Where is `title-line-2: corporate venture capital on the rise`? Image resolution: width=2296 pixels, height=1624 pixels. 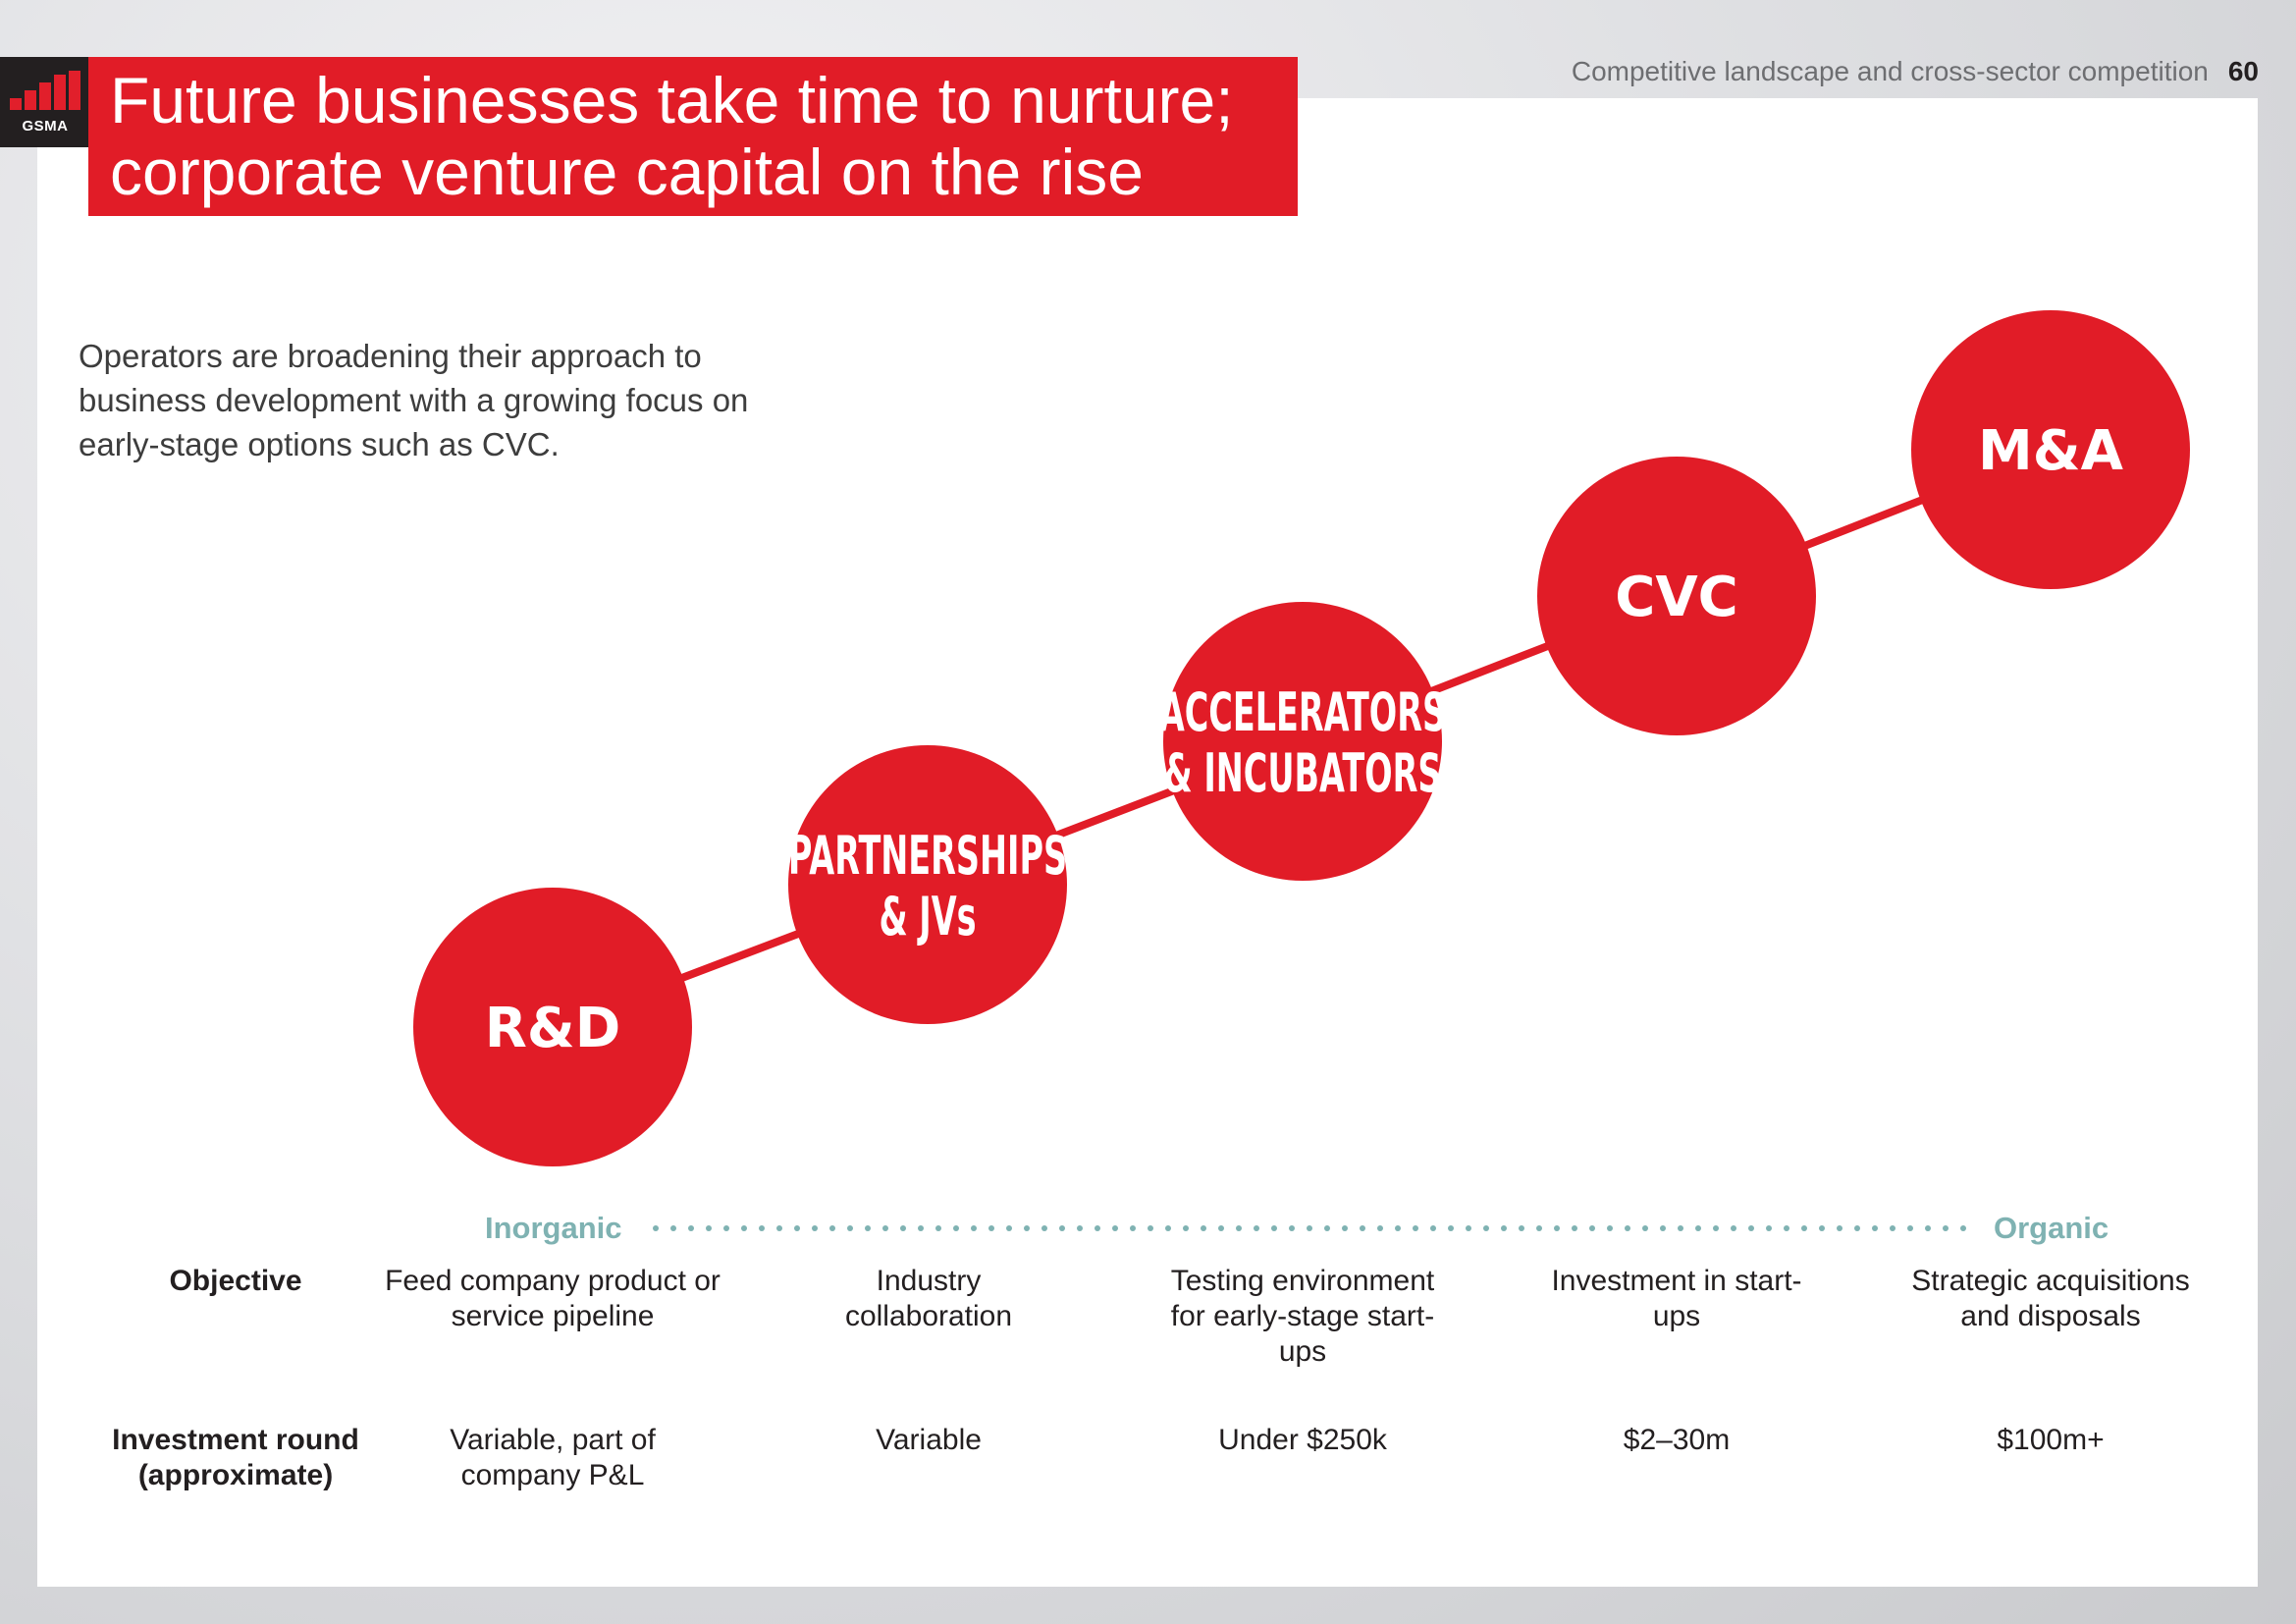 title-line-2: corporate venture capital on the rise is located at coordinates (627, 171).